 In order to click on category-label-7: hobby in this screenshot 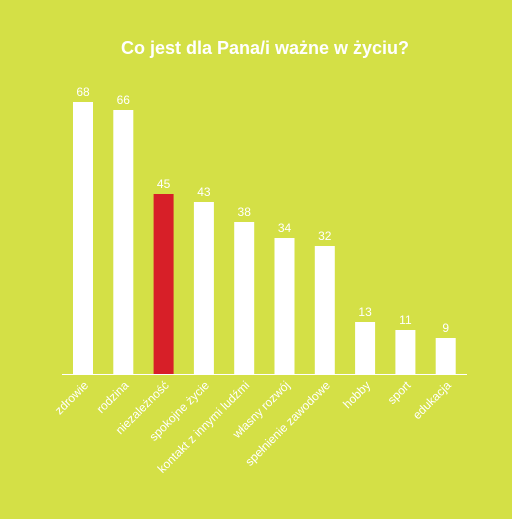, I will do `click(356, 394)`.